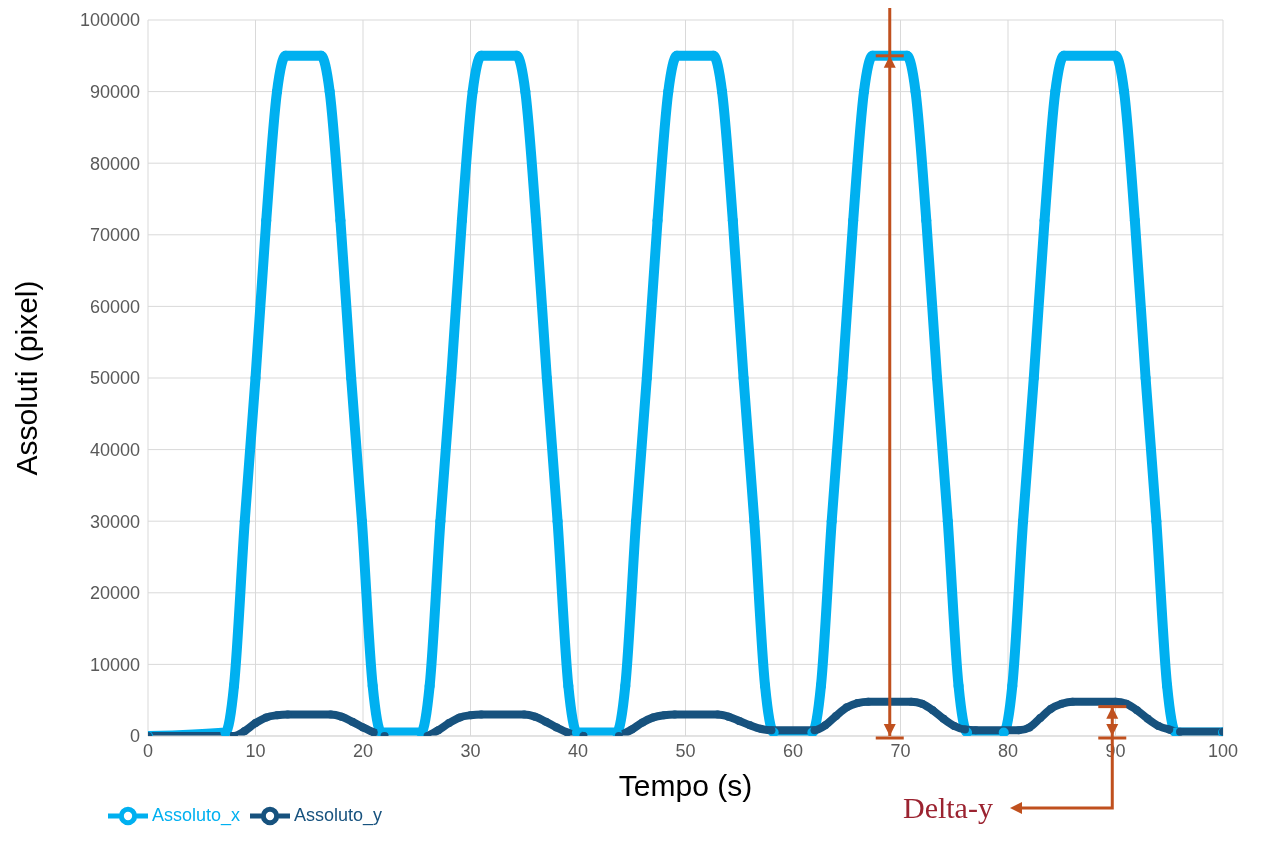  Describe the element at coordinates (578, 750) in the screenshot. I see `x-tick-label: 40` at that location.